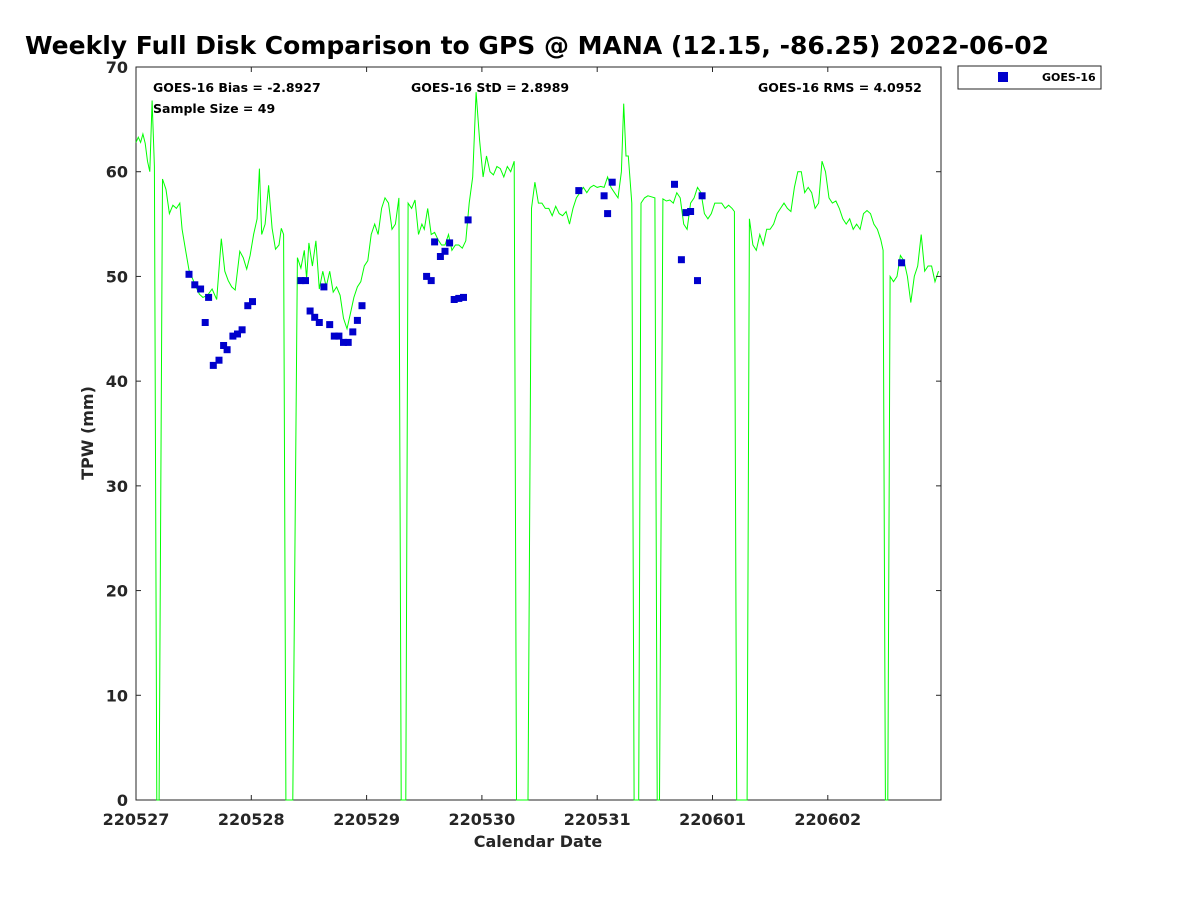 This screenshot has height=900, width=1200. I want to click on legend: GOES-16, so click(1029, 77).